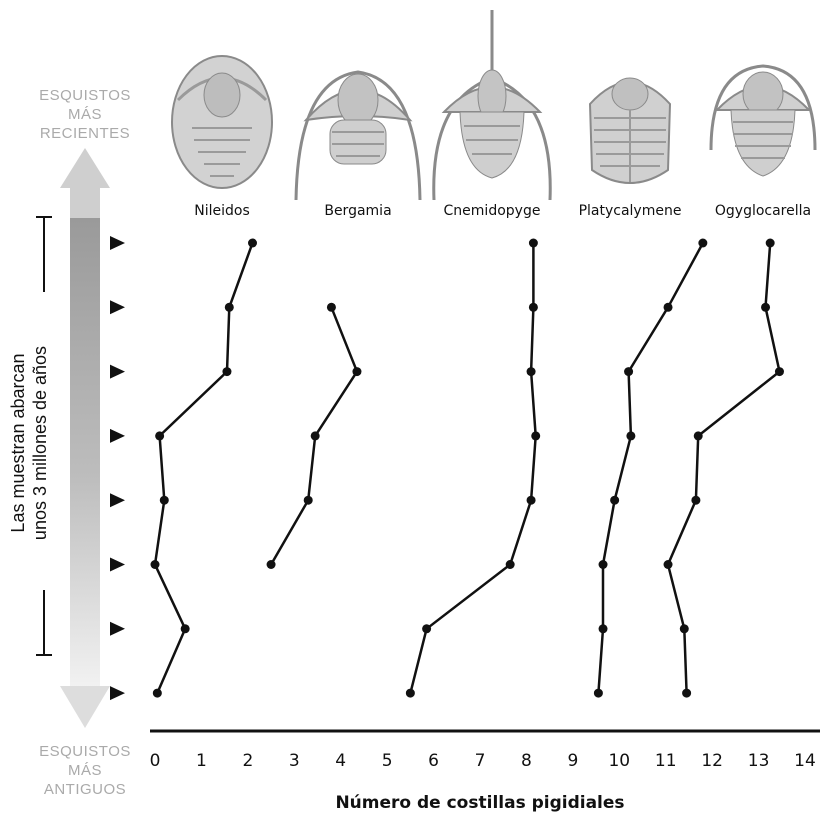 The image size is (820, 817). I want to click on x-tick-label: 2, so click(247, 761).